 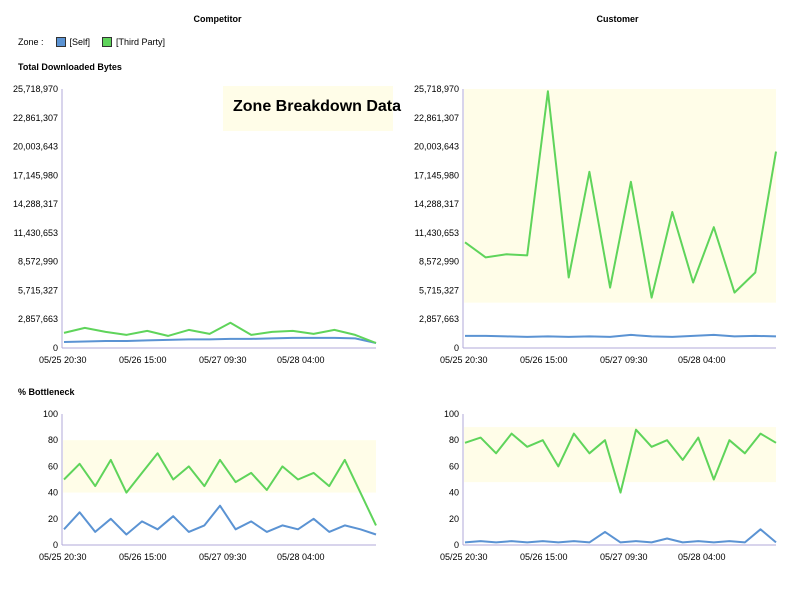 I want to click on chart-3-series-self-line, so click(x=620, y=536).